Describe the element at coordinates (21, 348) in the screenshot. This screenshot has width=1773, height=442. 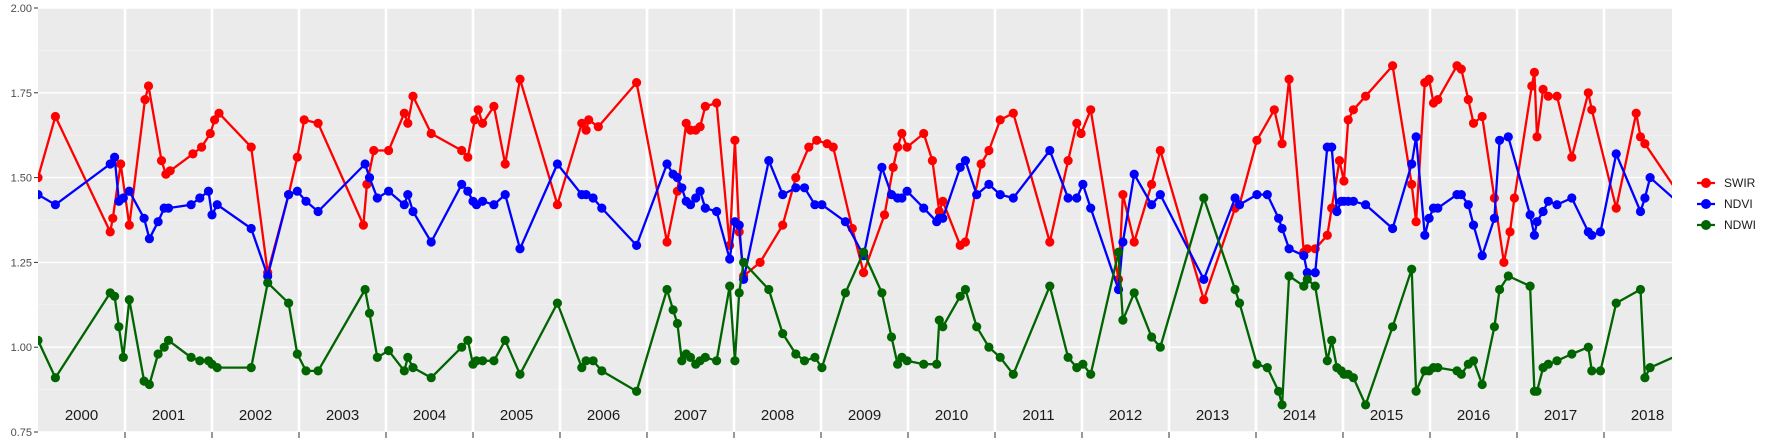
I see `y-tick-label: 1.00` at that location.